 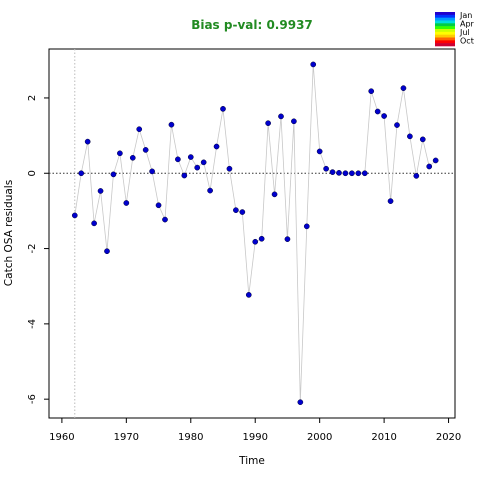 What do you see at coordinates (254, 437) in the screenshot?
I see `x-tick-label: 1990` at bounding box center [254, 437].